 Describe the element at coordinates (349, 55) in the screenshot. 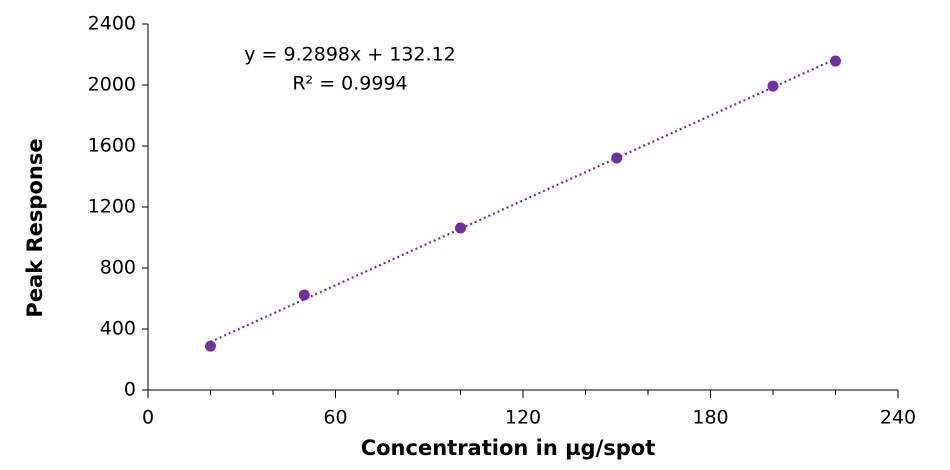

I see `equation: y = 9.2898x + 132.12` at that location.